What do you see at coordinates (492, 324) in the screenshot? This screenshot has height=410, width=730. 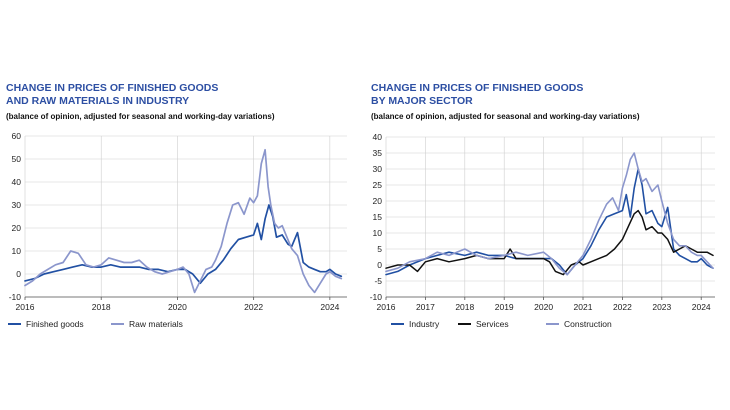 I see `right-legend-label-services: Services` at bounding box center [492, 324].